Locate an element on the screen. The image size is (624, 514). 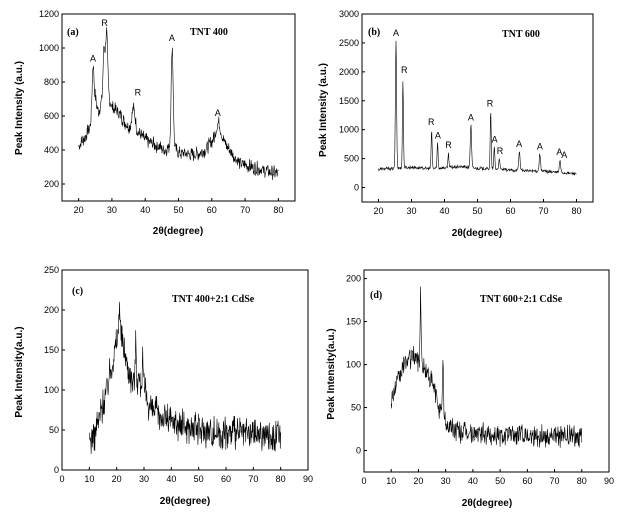
x-tick-label-c-60: 60 is located at coordinates (226, 479).